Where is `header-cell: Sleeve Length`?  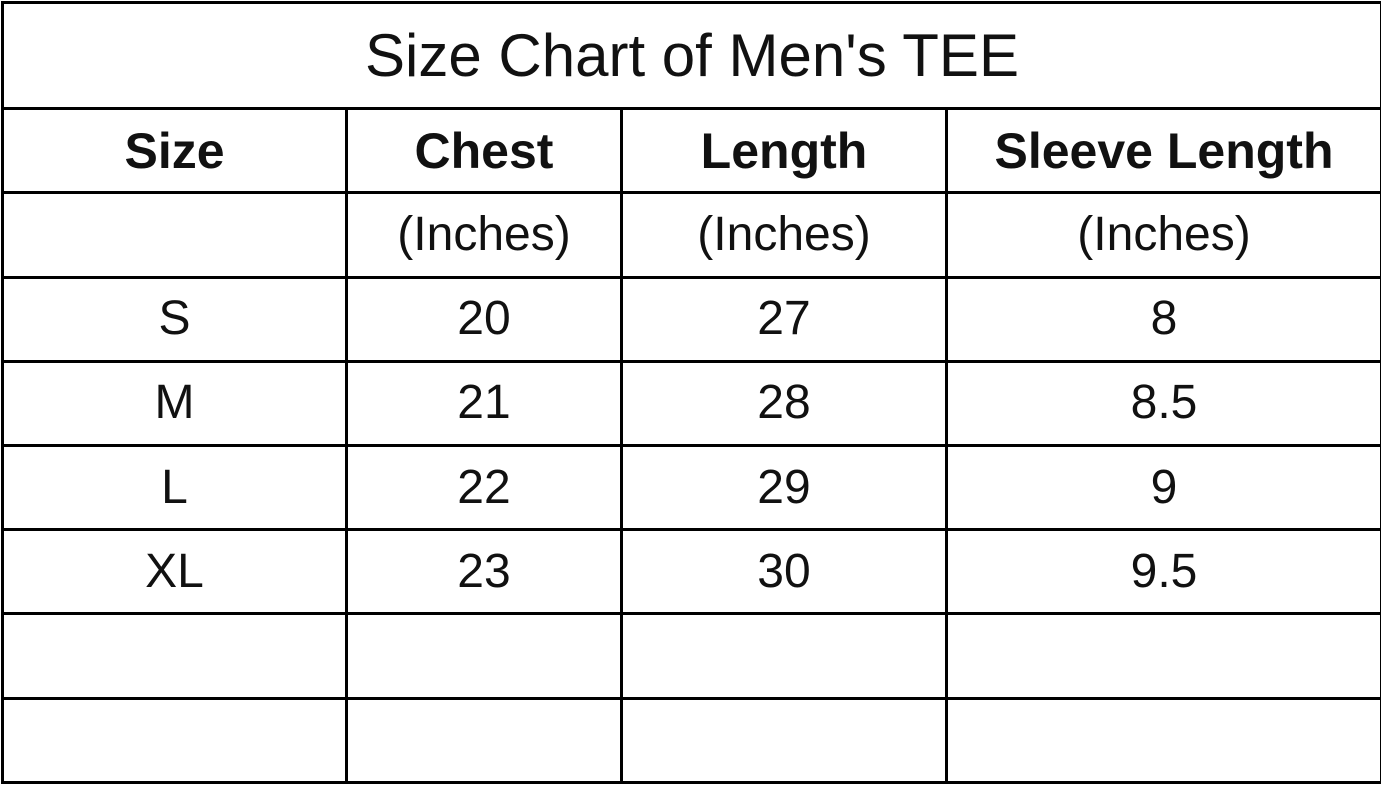
header-cell: Sleeve Length is located at coordinates (1164, 151).